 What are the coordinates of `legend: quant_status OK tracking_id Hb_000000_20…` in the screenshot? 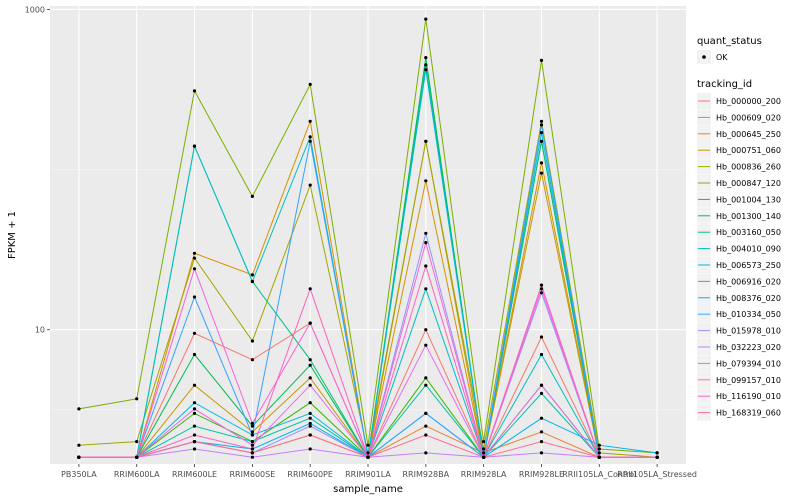 It's located at (739, 228).